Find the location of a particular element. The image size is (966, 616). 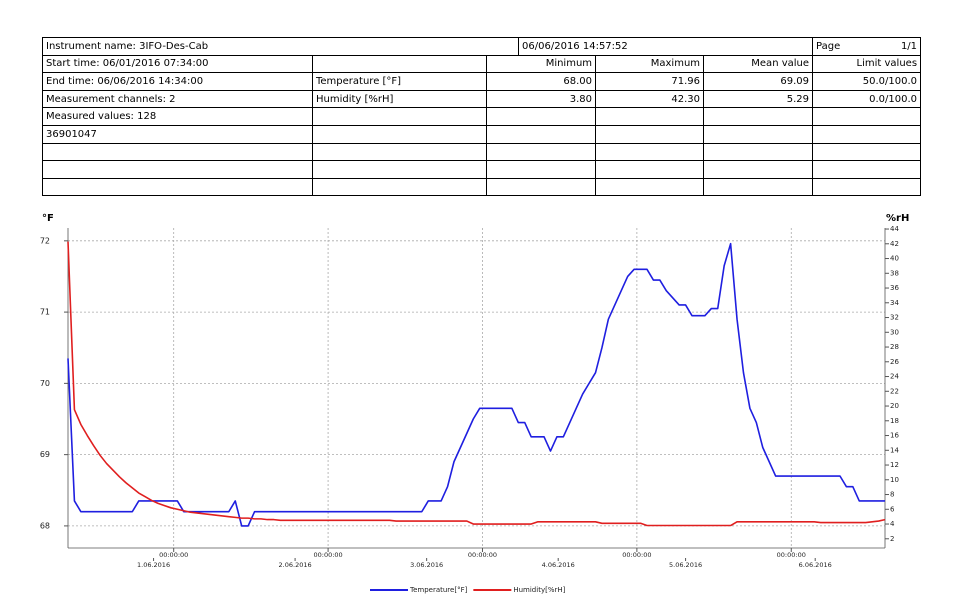

y2-tick-label: 40 is located at coordinates (894, 259).